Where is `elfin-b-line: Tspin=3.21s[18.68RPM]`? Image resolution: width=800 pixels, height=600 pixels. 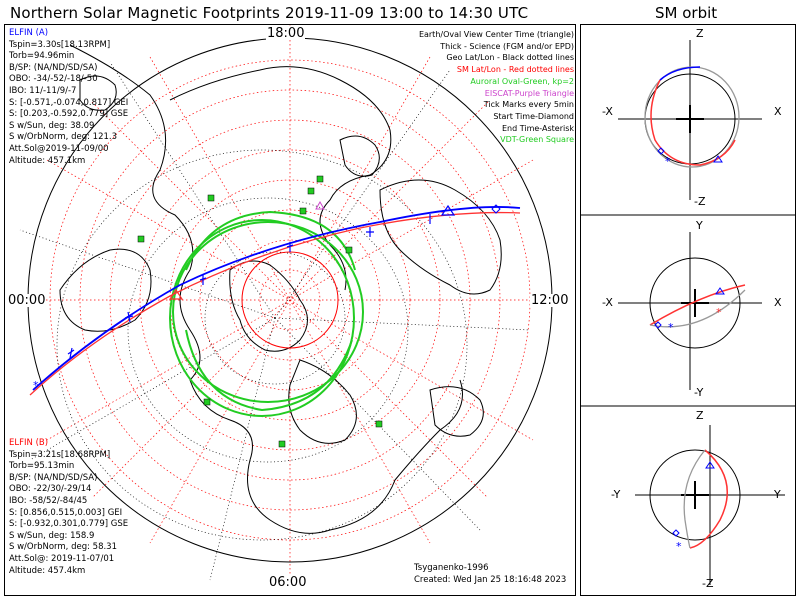 elfin-b-line: Tspin=3.21s[18.68RPM] is located at coordinates (60, 454).